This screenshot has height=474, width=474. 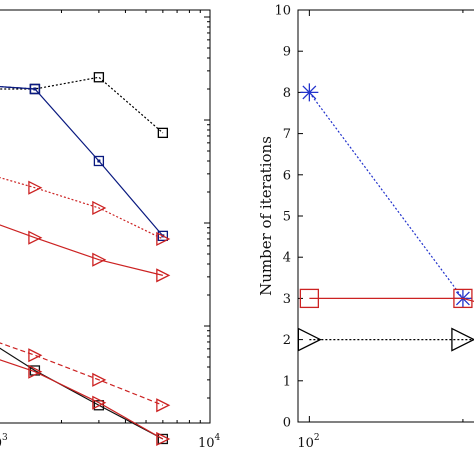 What do you see at coordinates (287, 381) in the screenshot?
I see `y-tick-label: 1` at bounding box center [287, 381].